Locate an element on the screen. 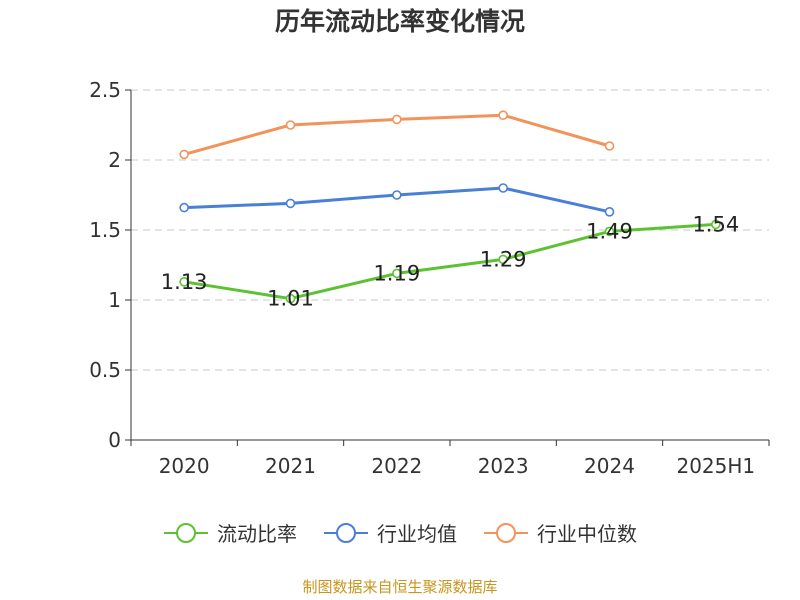 This screenshot has width=800, height=600. legend-item: 行业均值 is located at coordinates (390, 532).